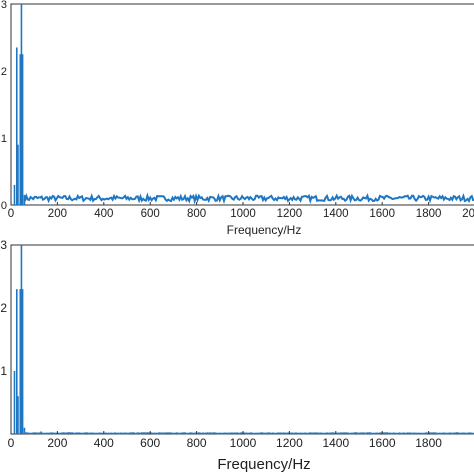 The image size is (474, 474). I want to click on top-x-tick-labels: 0 200 400 600 800 1000 1200 1400 1600 1800 2000, so click(241, 211).